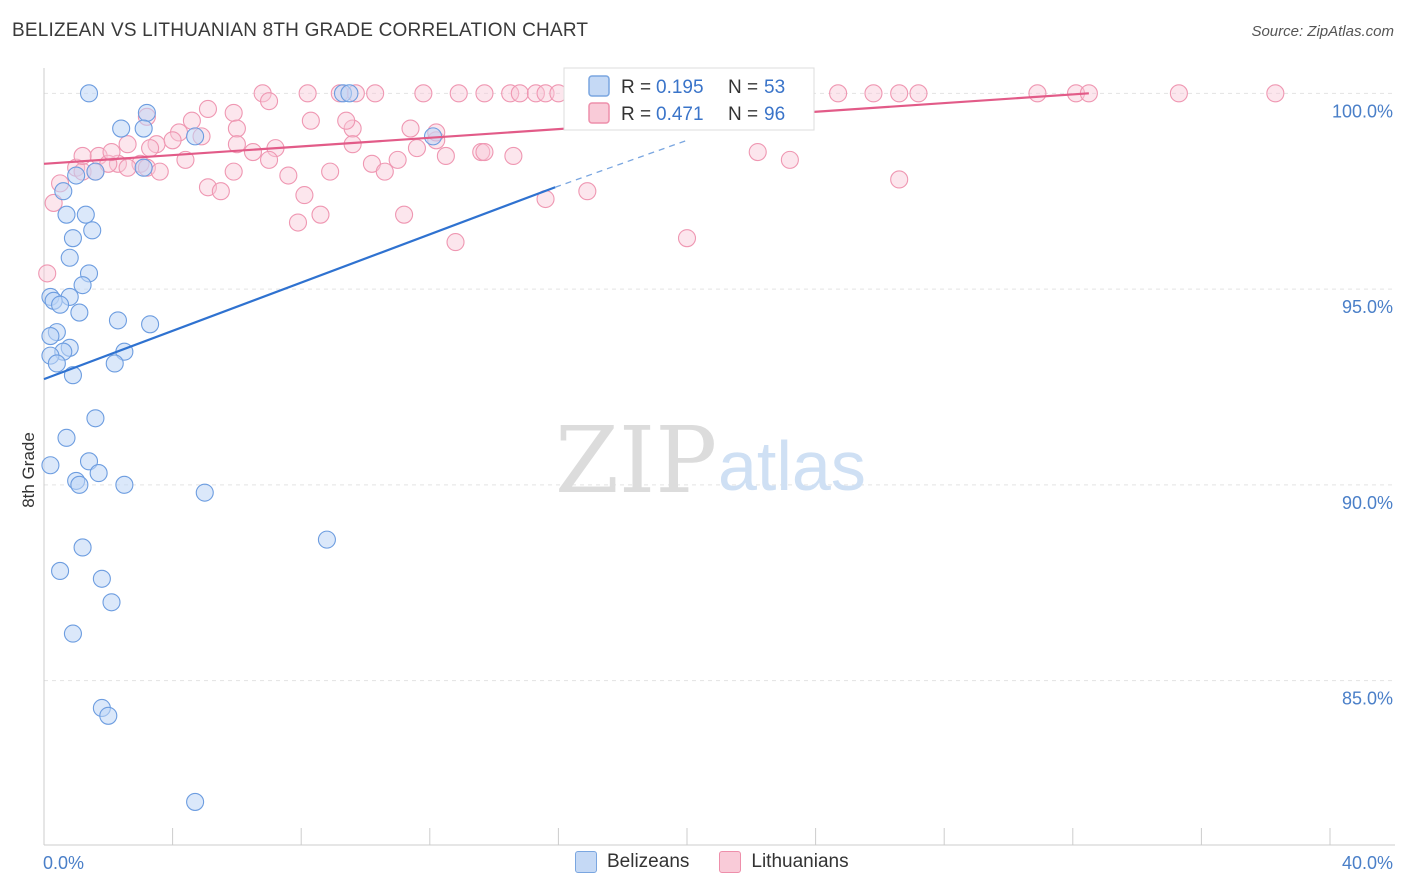 Image resolution: width=1406 pixels, height=892 pixels. What do you see at coordinates (743, 114) in the screenshot?
I see `stats-n-label-lithuanians: N =` at bounding box center [743, 114].